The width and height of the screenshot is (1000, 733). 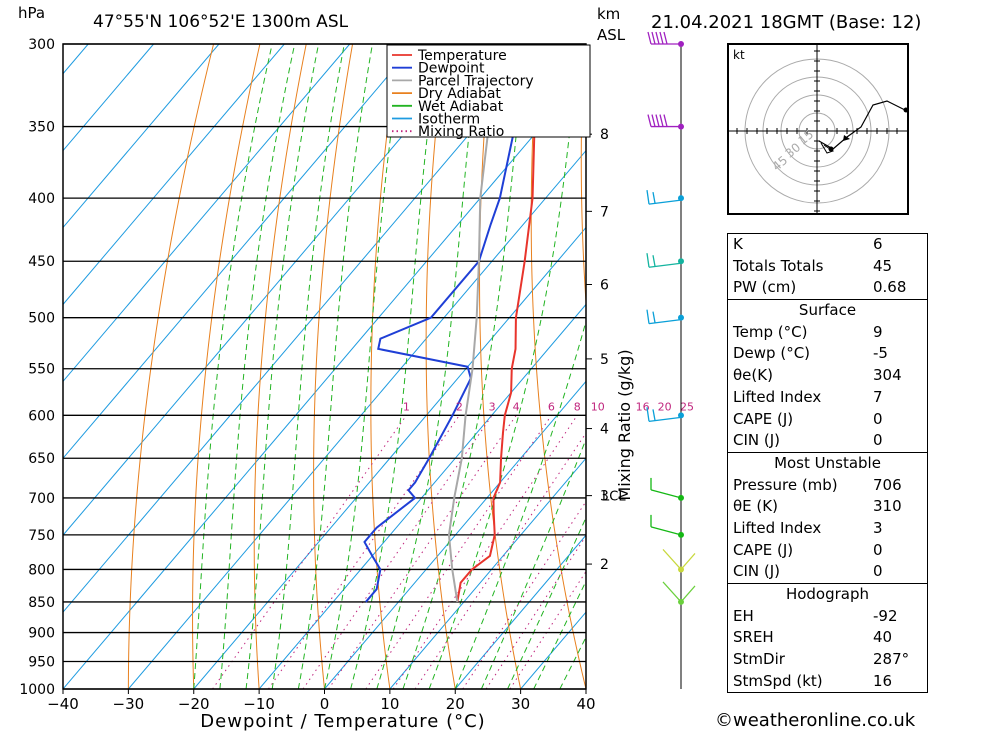 I want to click on table-value: 7, so click(x=878, y=396).